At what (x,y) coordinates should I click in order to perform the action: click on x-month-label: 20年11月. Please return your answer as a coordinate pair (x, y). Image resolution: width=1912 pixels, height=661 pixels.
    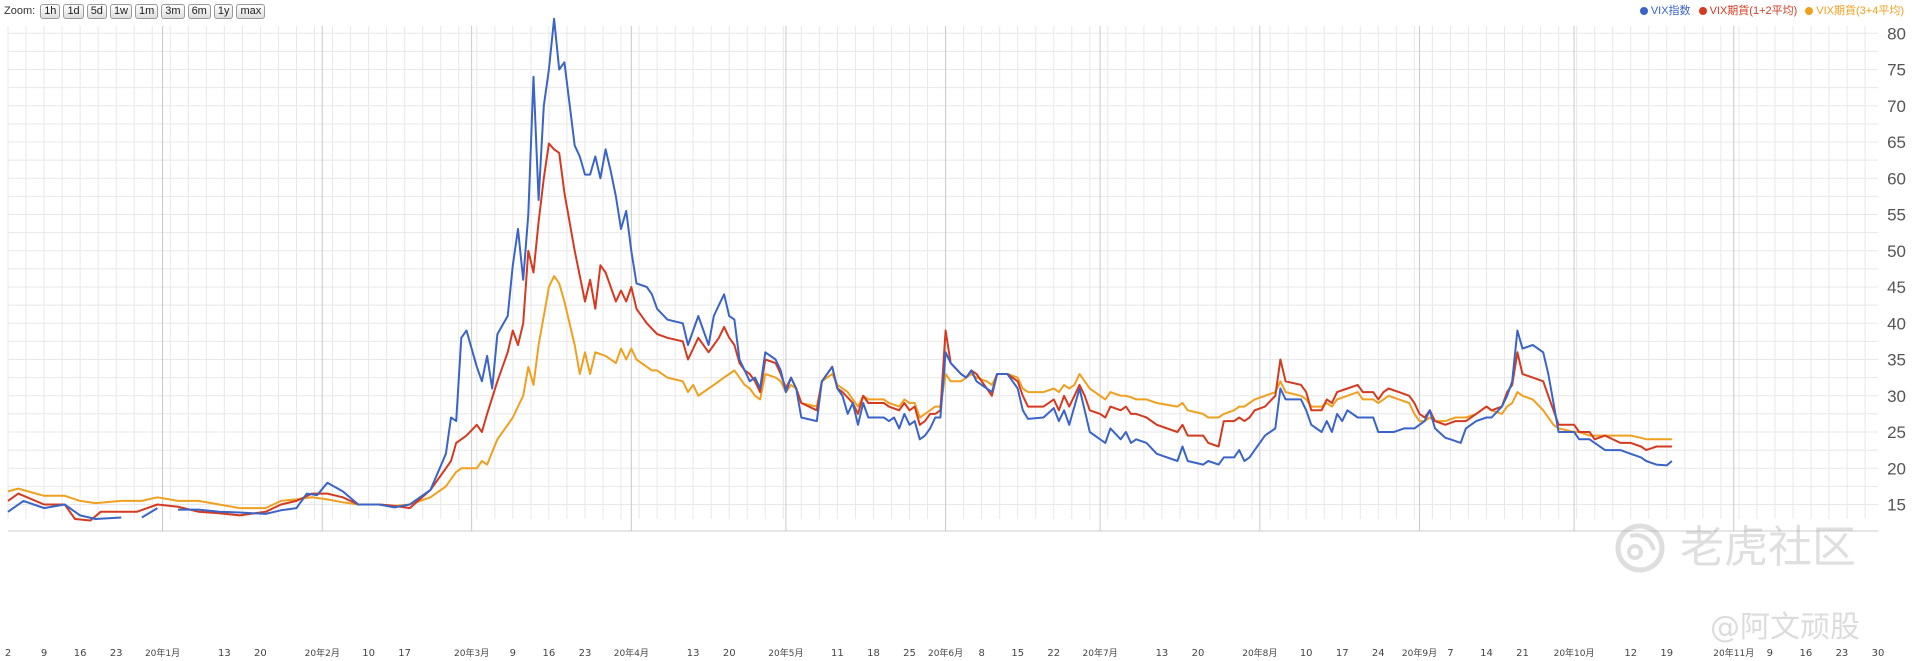
    Looking at the image, I should click on (1733, 653).